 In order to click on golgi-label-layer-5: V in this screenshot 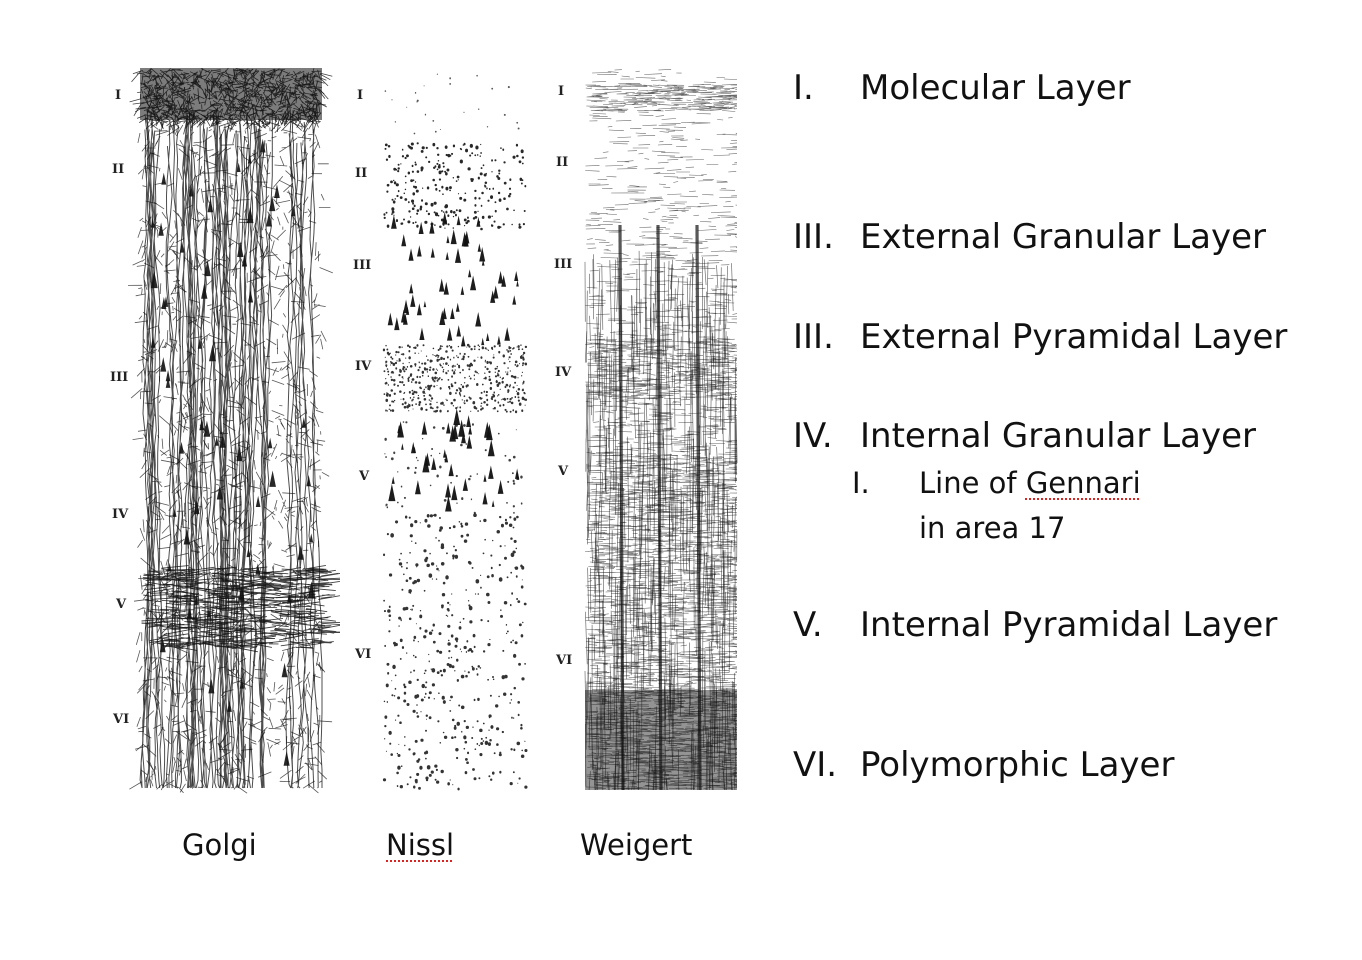, I will do `click(121, 604)`.